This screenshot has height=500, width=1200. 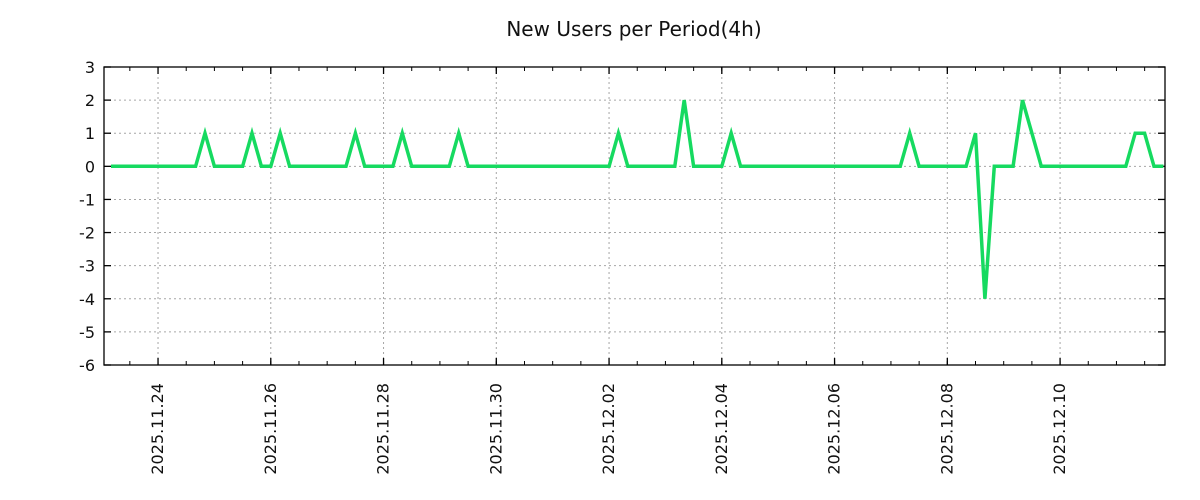 What do you see at coordinates (1059, 429) in the screenshot?
I see `x-tick-label: 2025.12.10` at bounding box center [1059, 429].